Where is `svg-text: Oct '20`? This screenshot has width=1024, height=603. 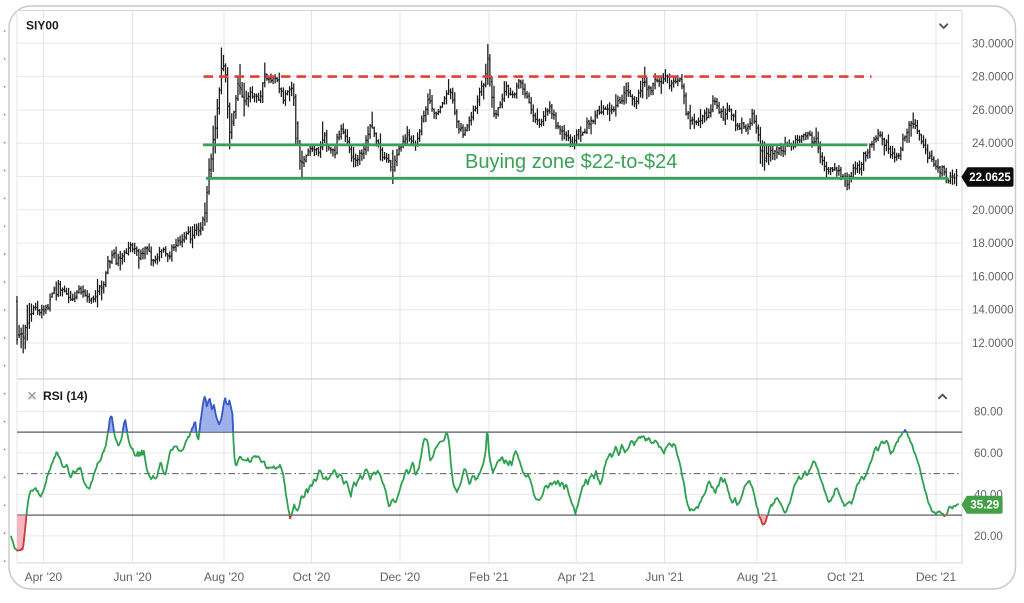 svg-text: Oct '20 is located at coordinates (312, 577).